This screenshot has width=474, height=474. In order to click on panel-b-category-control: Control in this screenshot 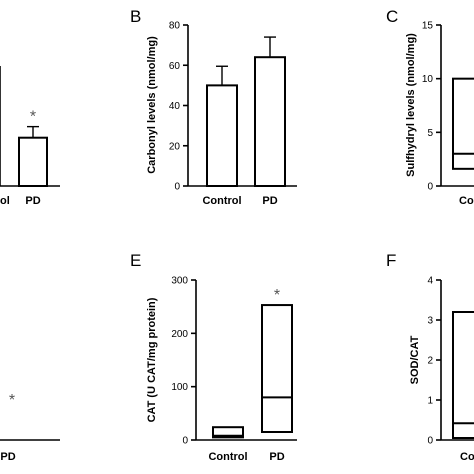, I will do `click(221, 201)`.